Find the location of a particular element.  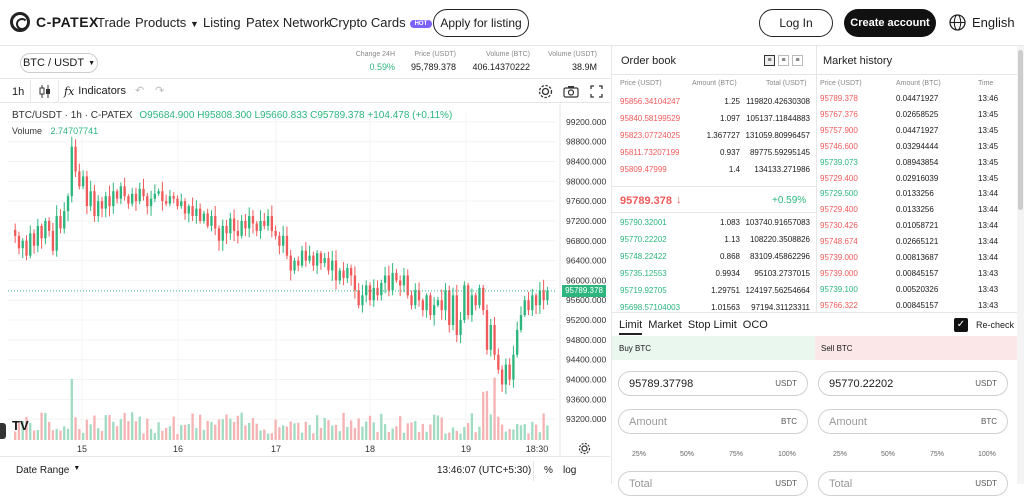

sell-amount-placeholder: Amount is located at coordinates (848, 421).